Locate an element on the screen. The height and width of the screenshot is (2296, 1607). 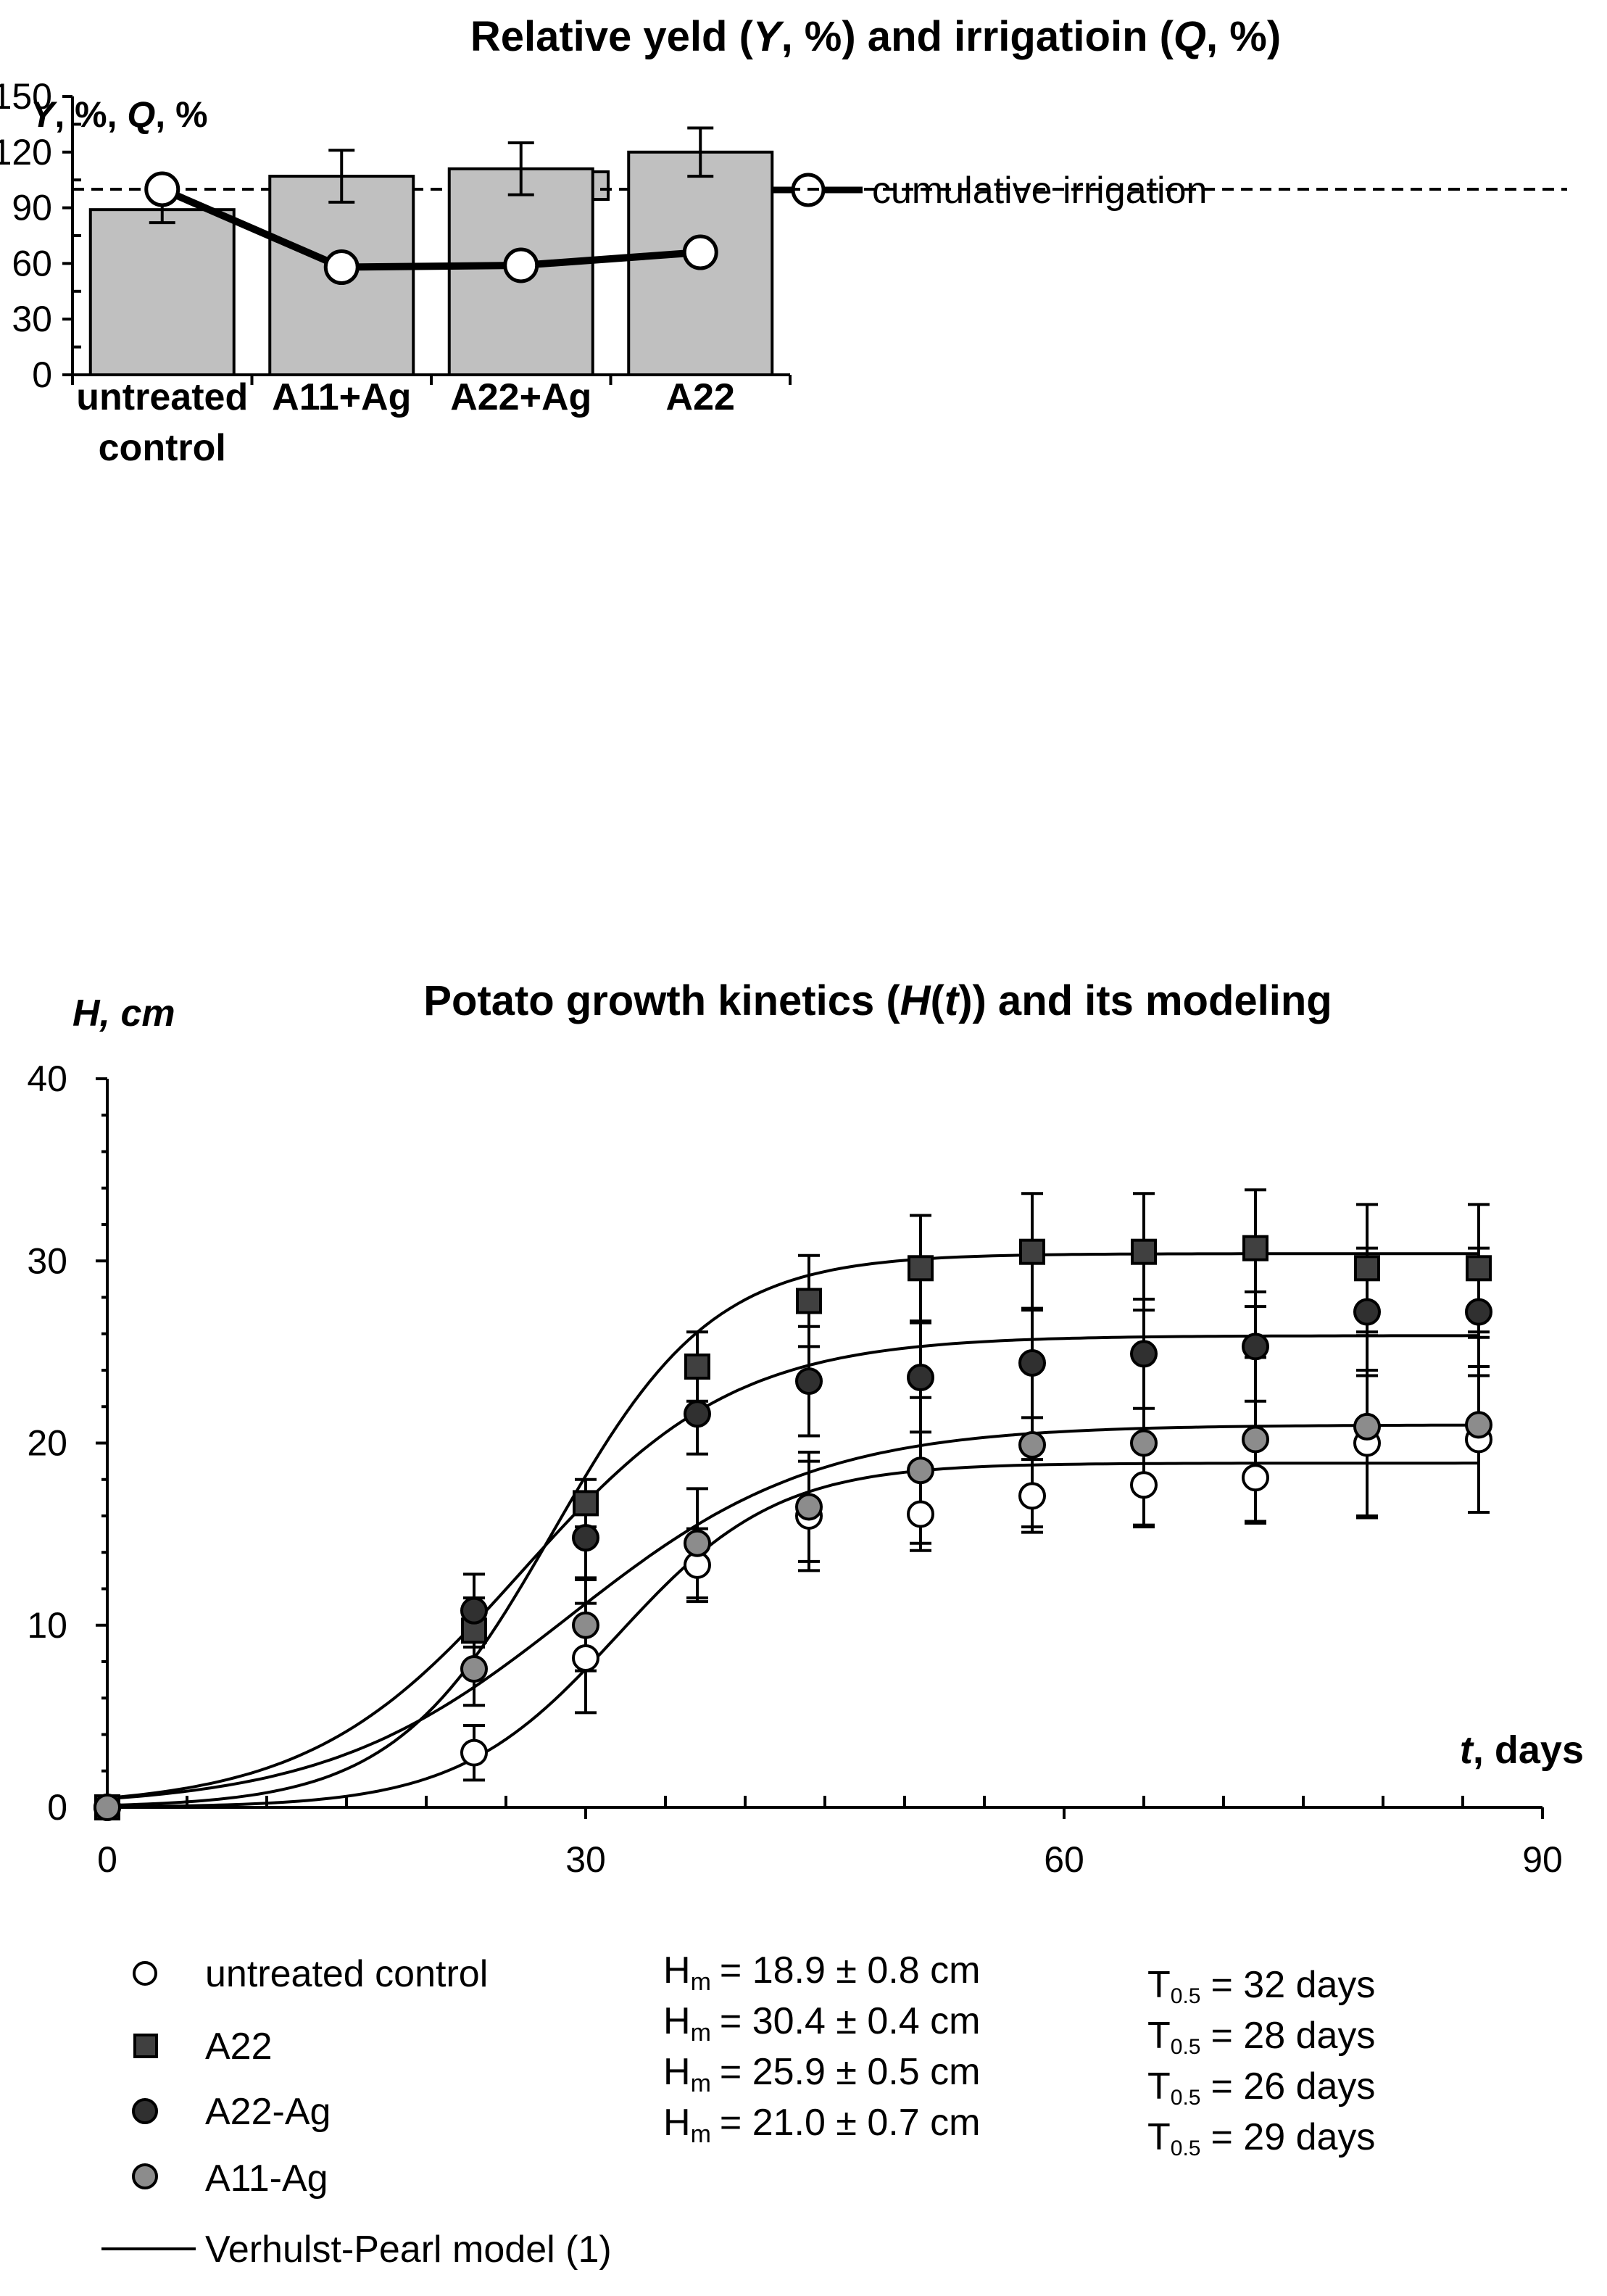
legend-marker-untreated-control is located at coordinates (145, 1973).